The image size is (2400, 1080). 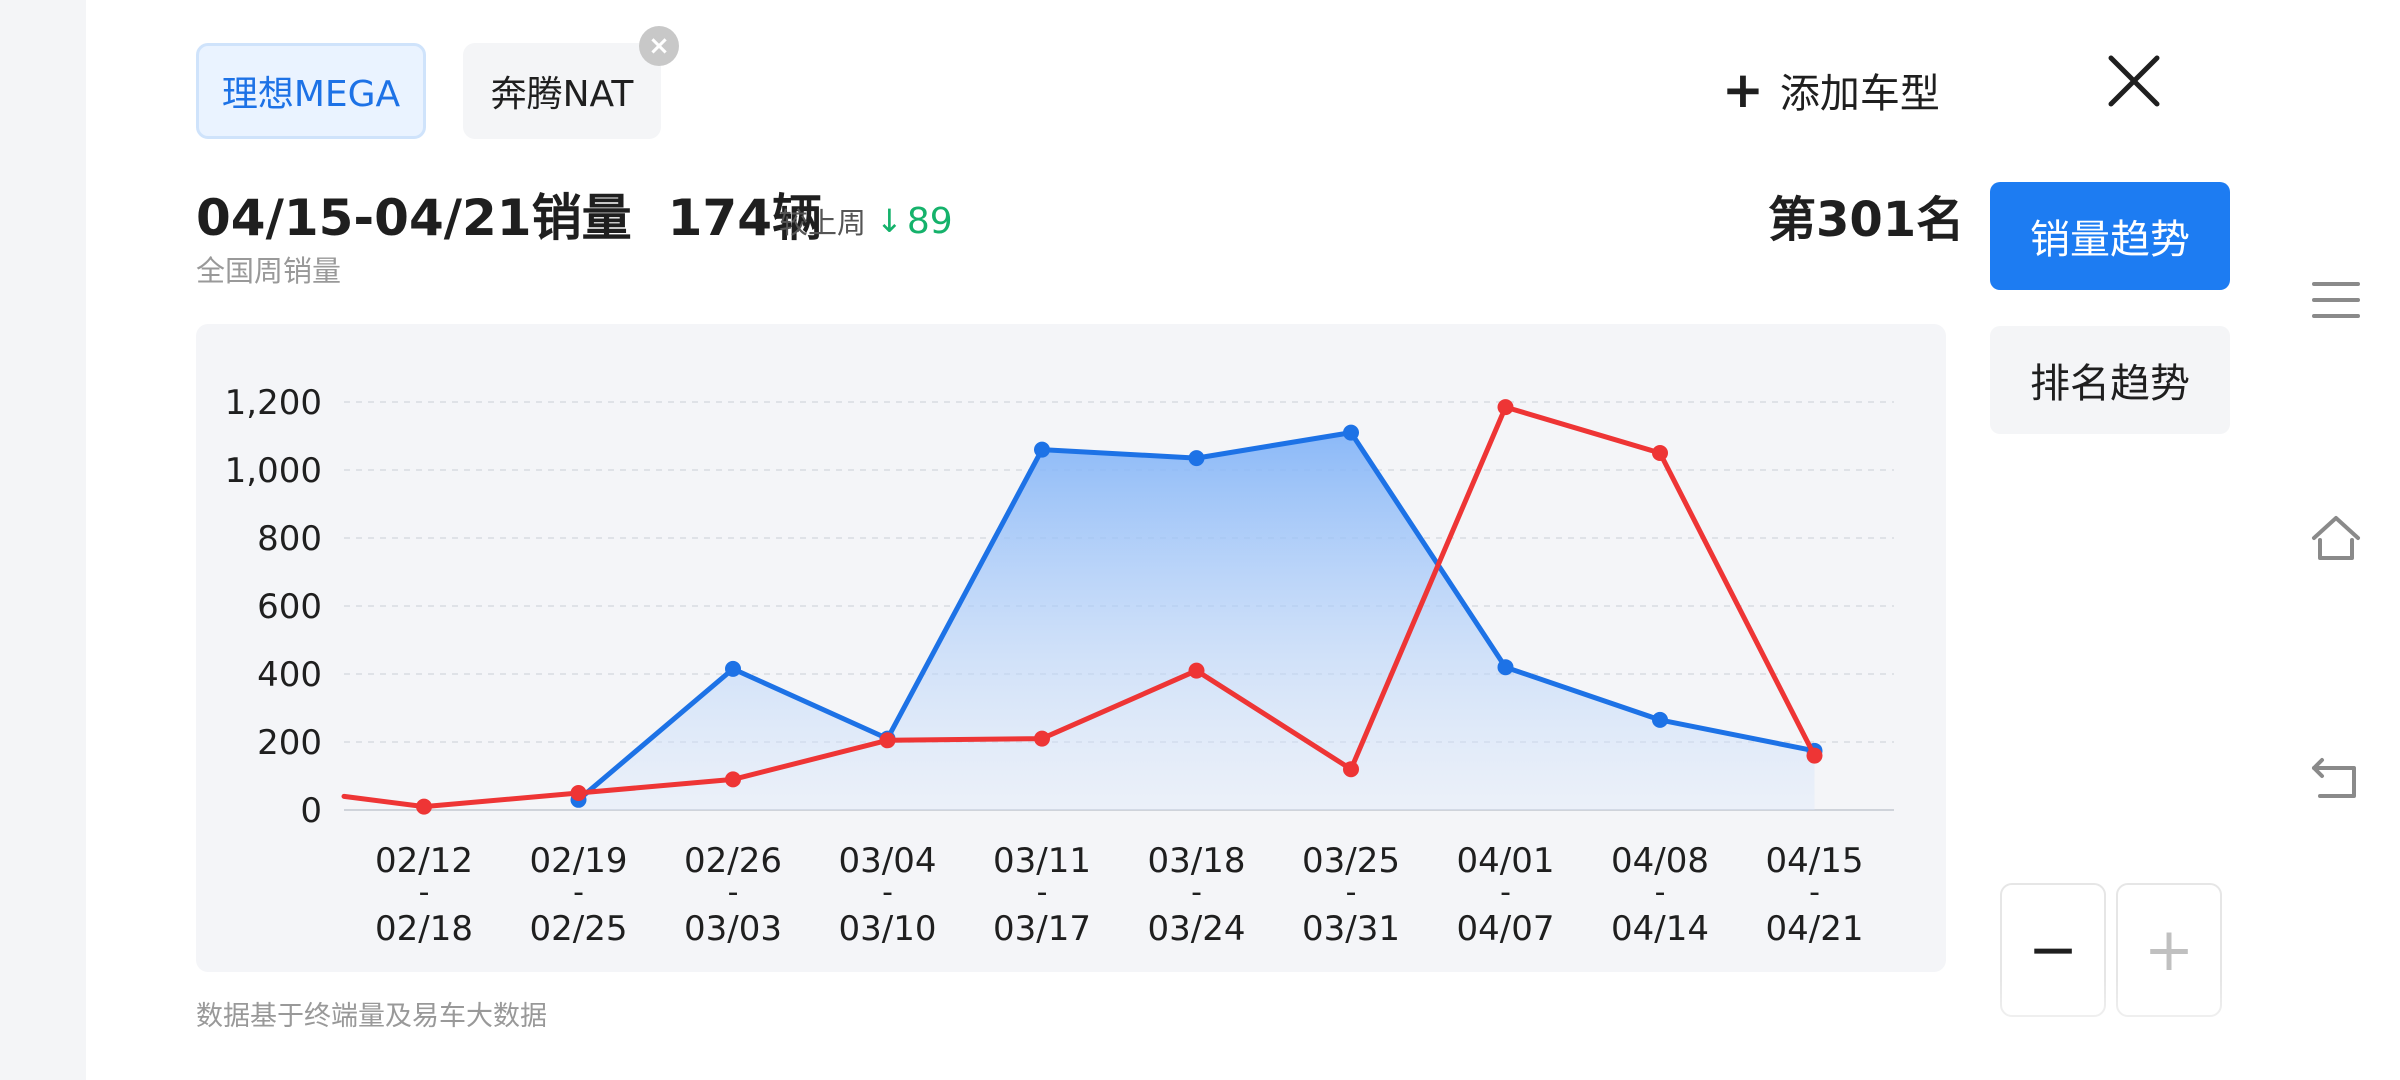 What do you see at coordinates (1815, 929) in the screenshot?
I see `x-tick-label-end: 04/21` at bounding box center [1815, 929].